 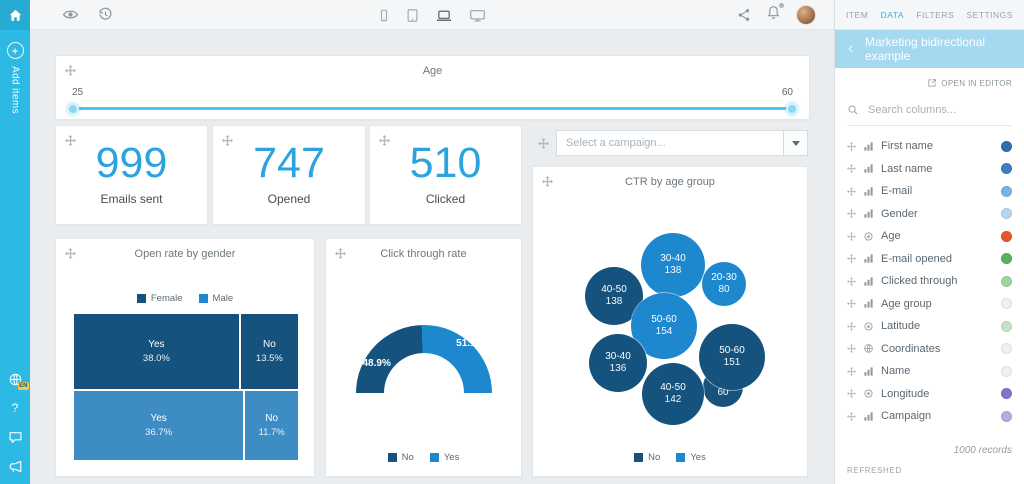 What do you see at coordinates (939, 110) in the screenshot?
I see `search-columns-input` at bounding box center [939, 110].